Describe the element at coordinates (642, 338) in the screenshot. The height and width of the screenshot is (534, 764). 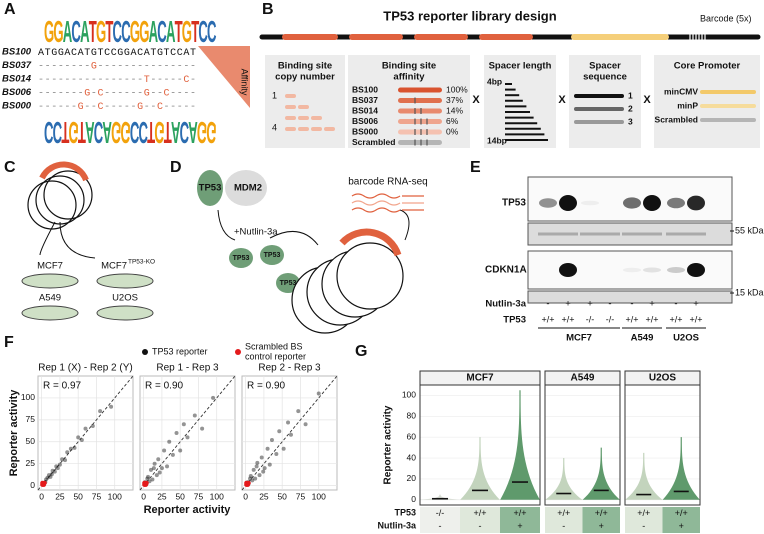
I see `group-label: A549` at that location.